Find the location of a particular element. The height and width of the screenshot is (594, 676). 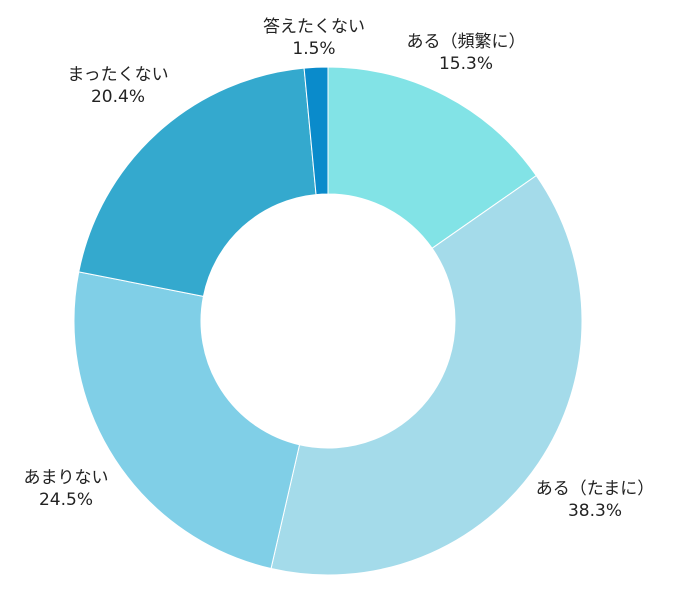

slice-category-label: あまりない is located at coordinates (66, 478).